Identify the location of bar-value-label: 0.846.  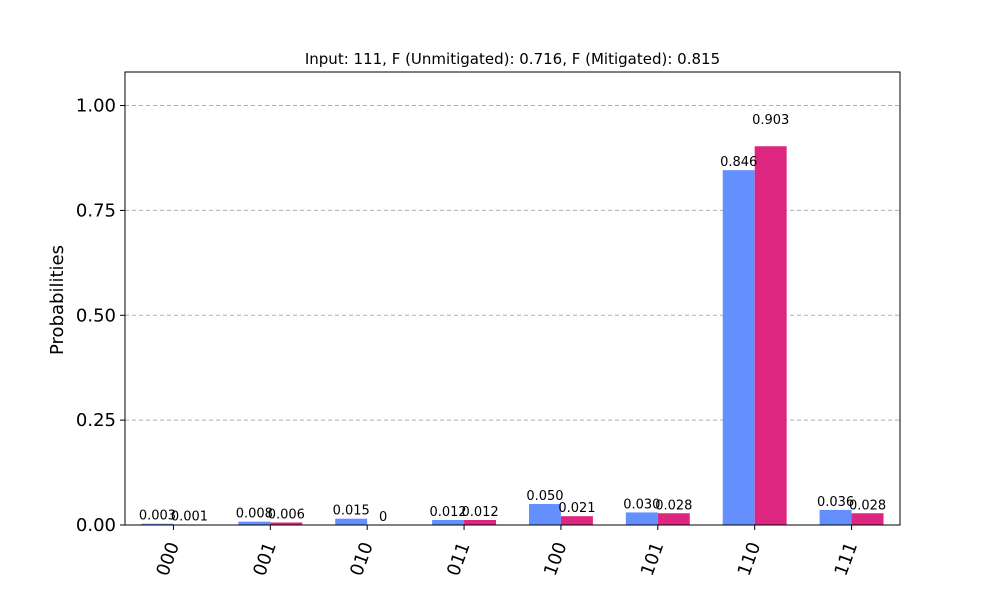
(738, 162).